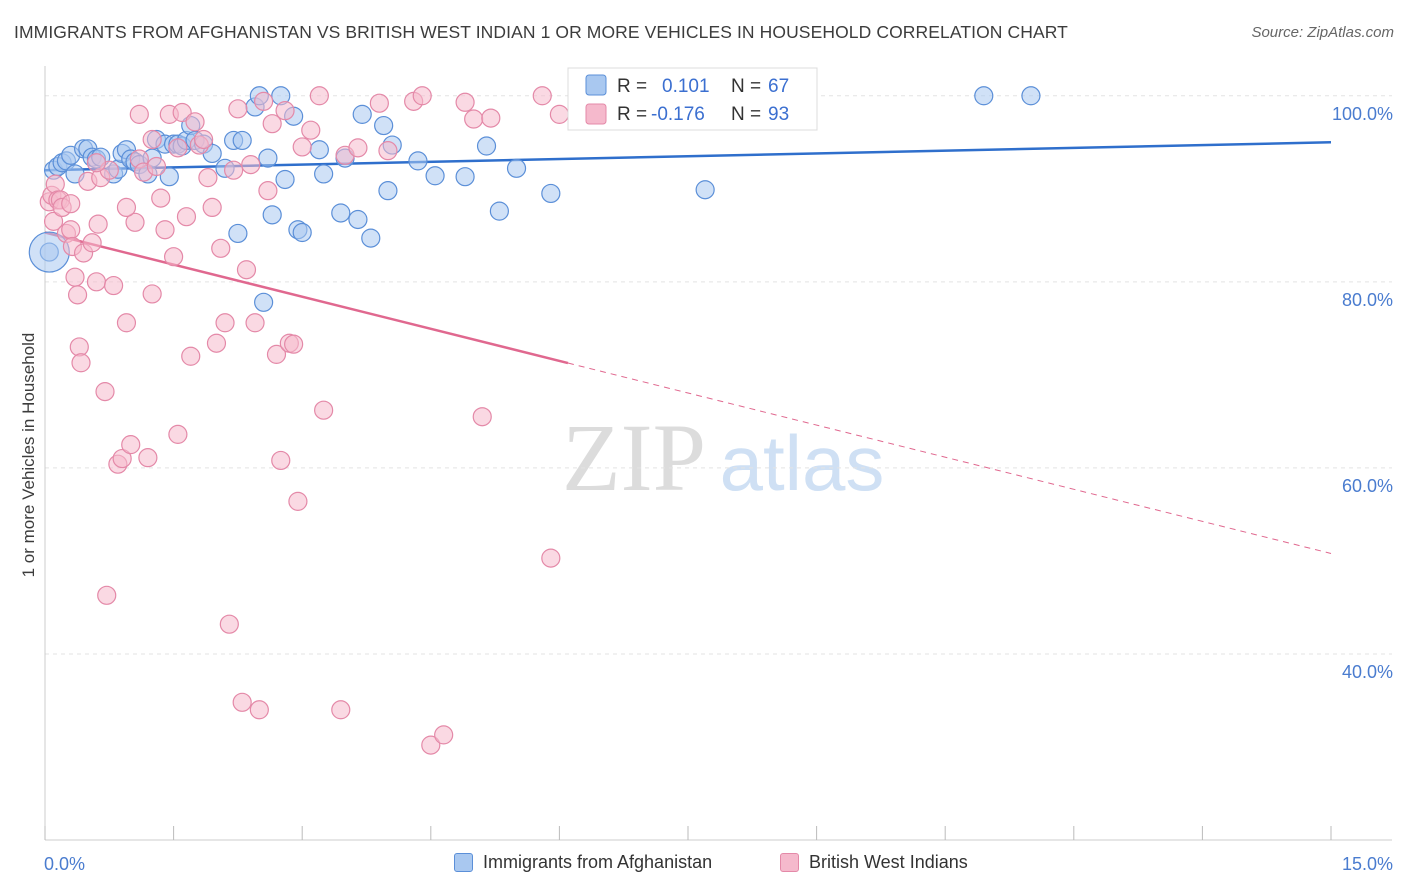  Describe the element at coordinates (634, 457) in the screenshot. I see `watermark-zip: ZIP` at that location.